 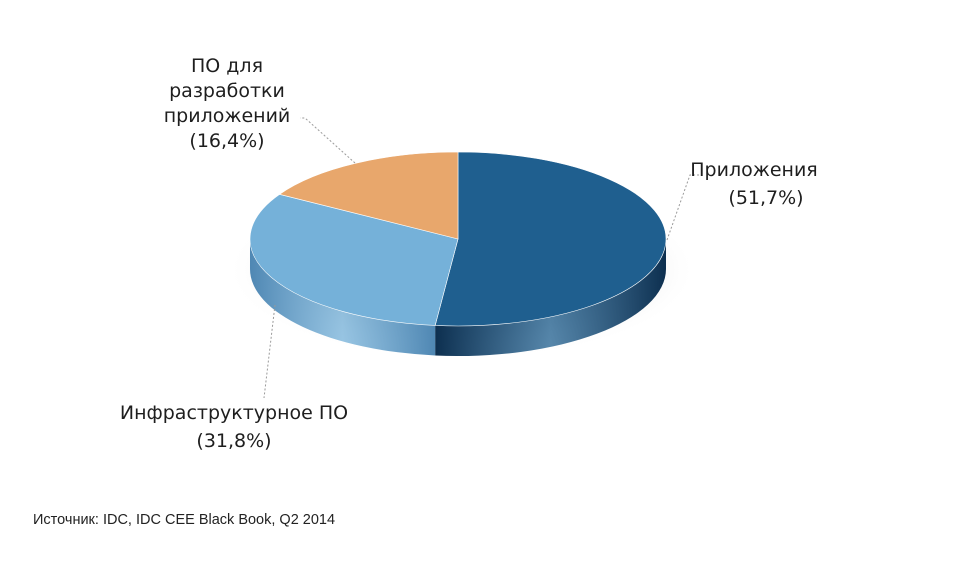 I want to click on slice-label-devtools-line3: приложений, so click(x=227, y=116).